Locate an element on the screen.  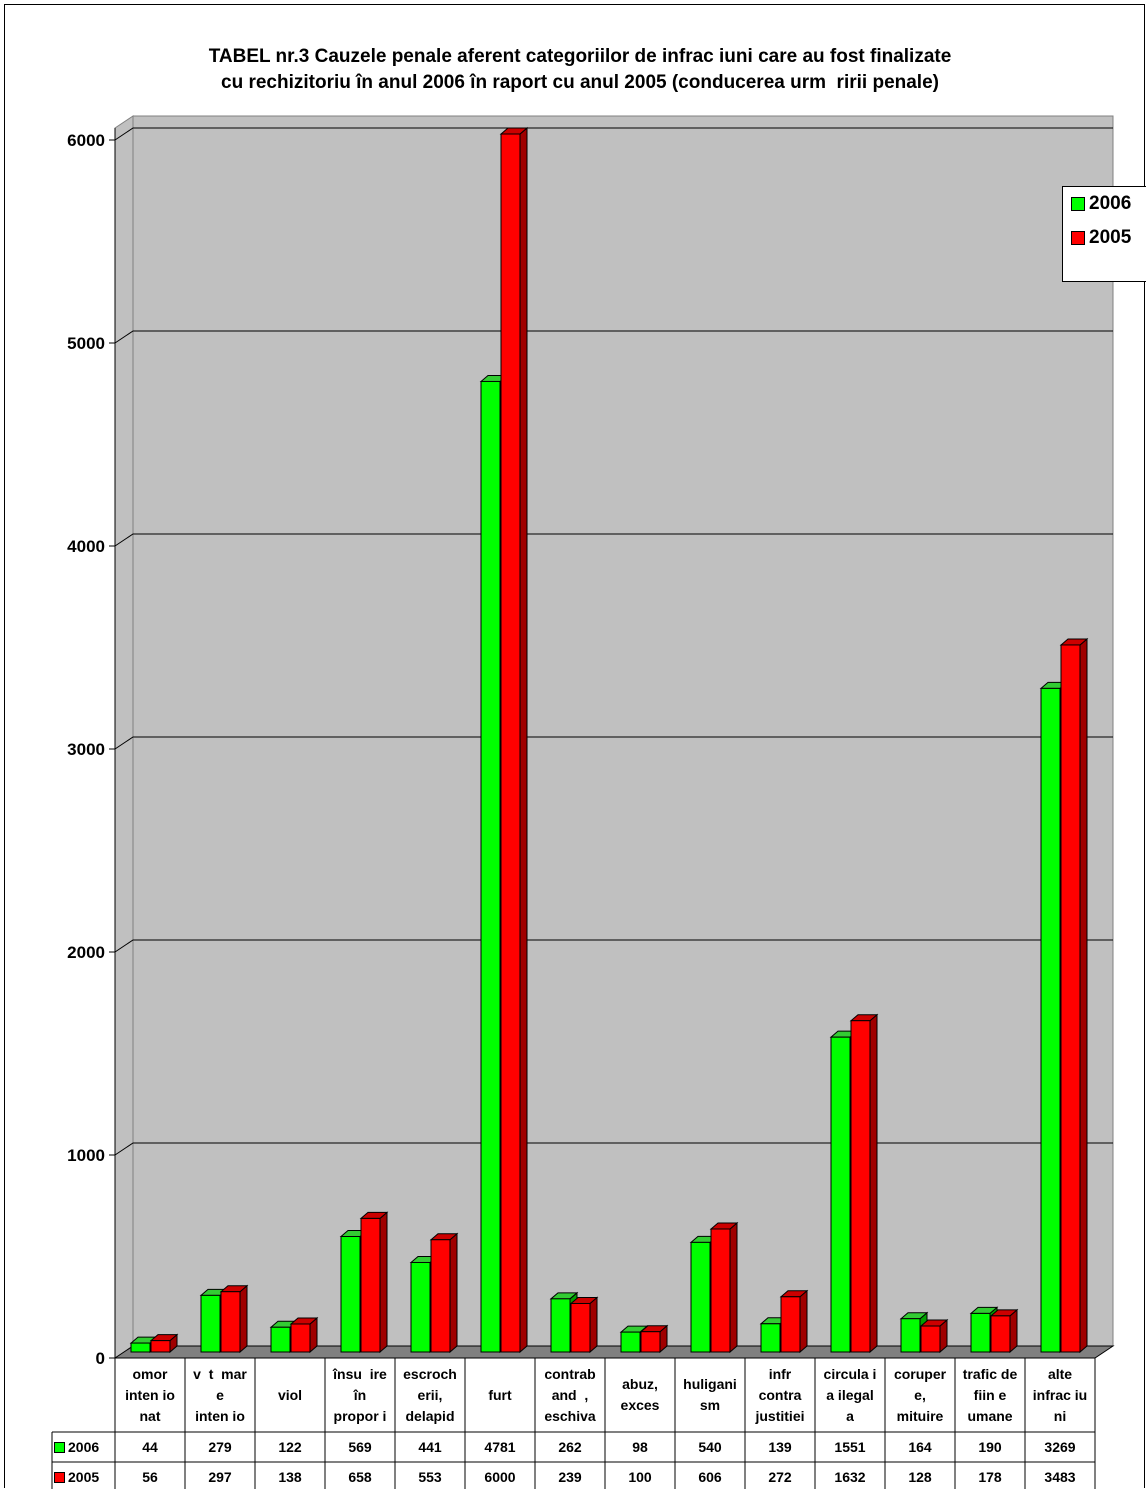
table-cell-2006: 569 is located at coordinates (360, 1447).